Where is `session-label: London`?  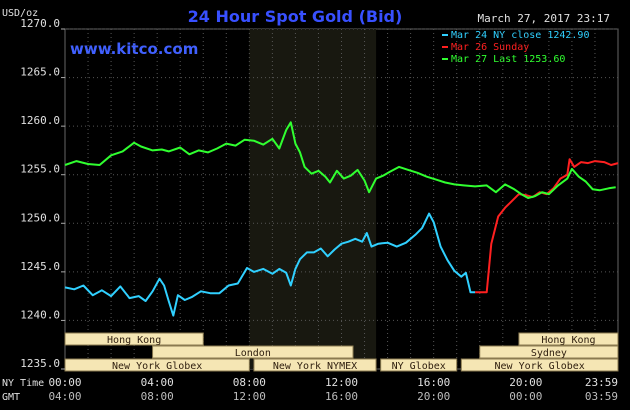
session-label: London is located at coordinates (253, 353).